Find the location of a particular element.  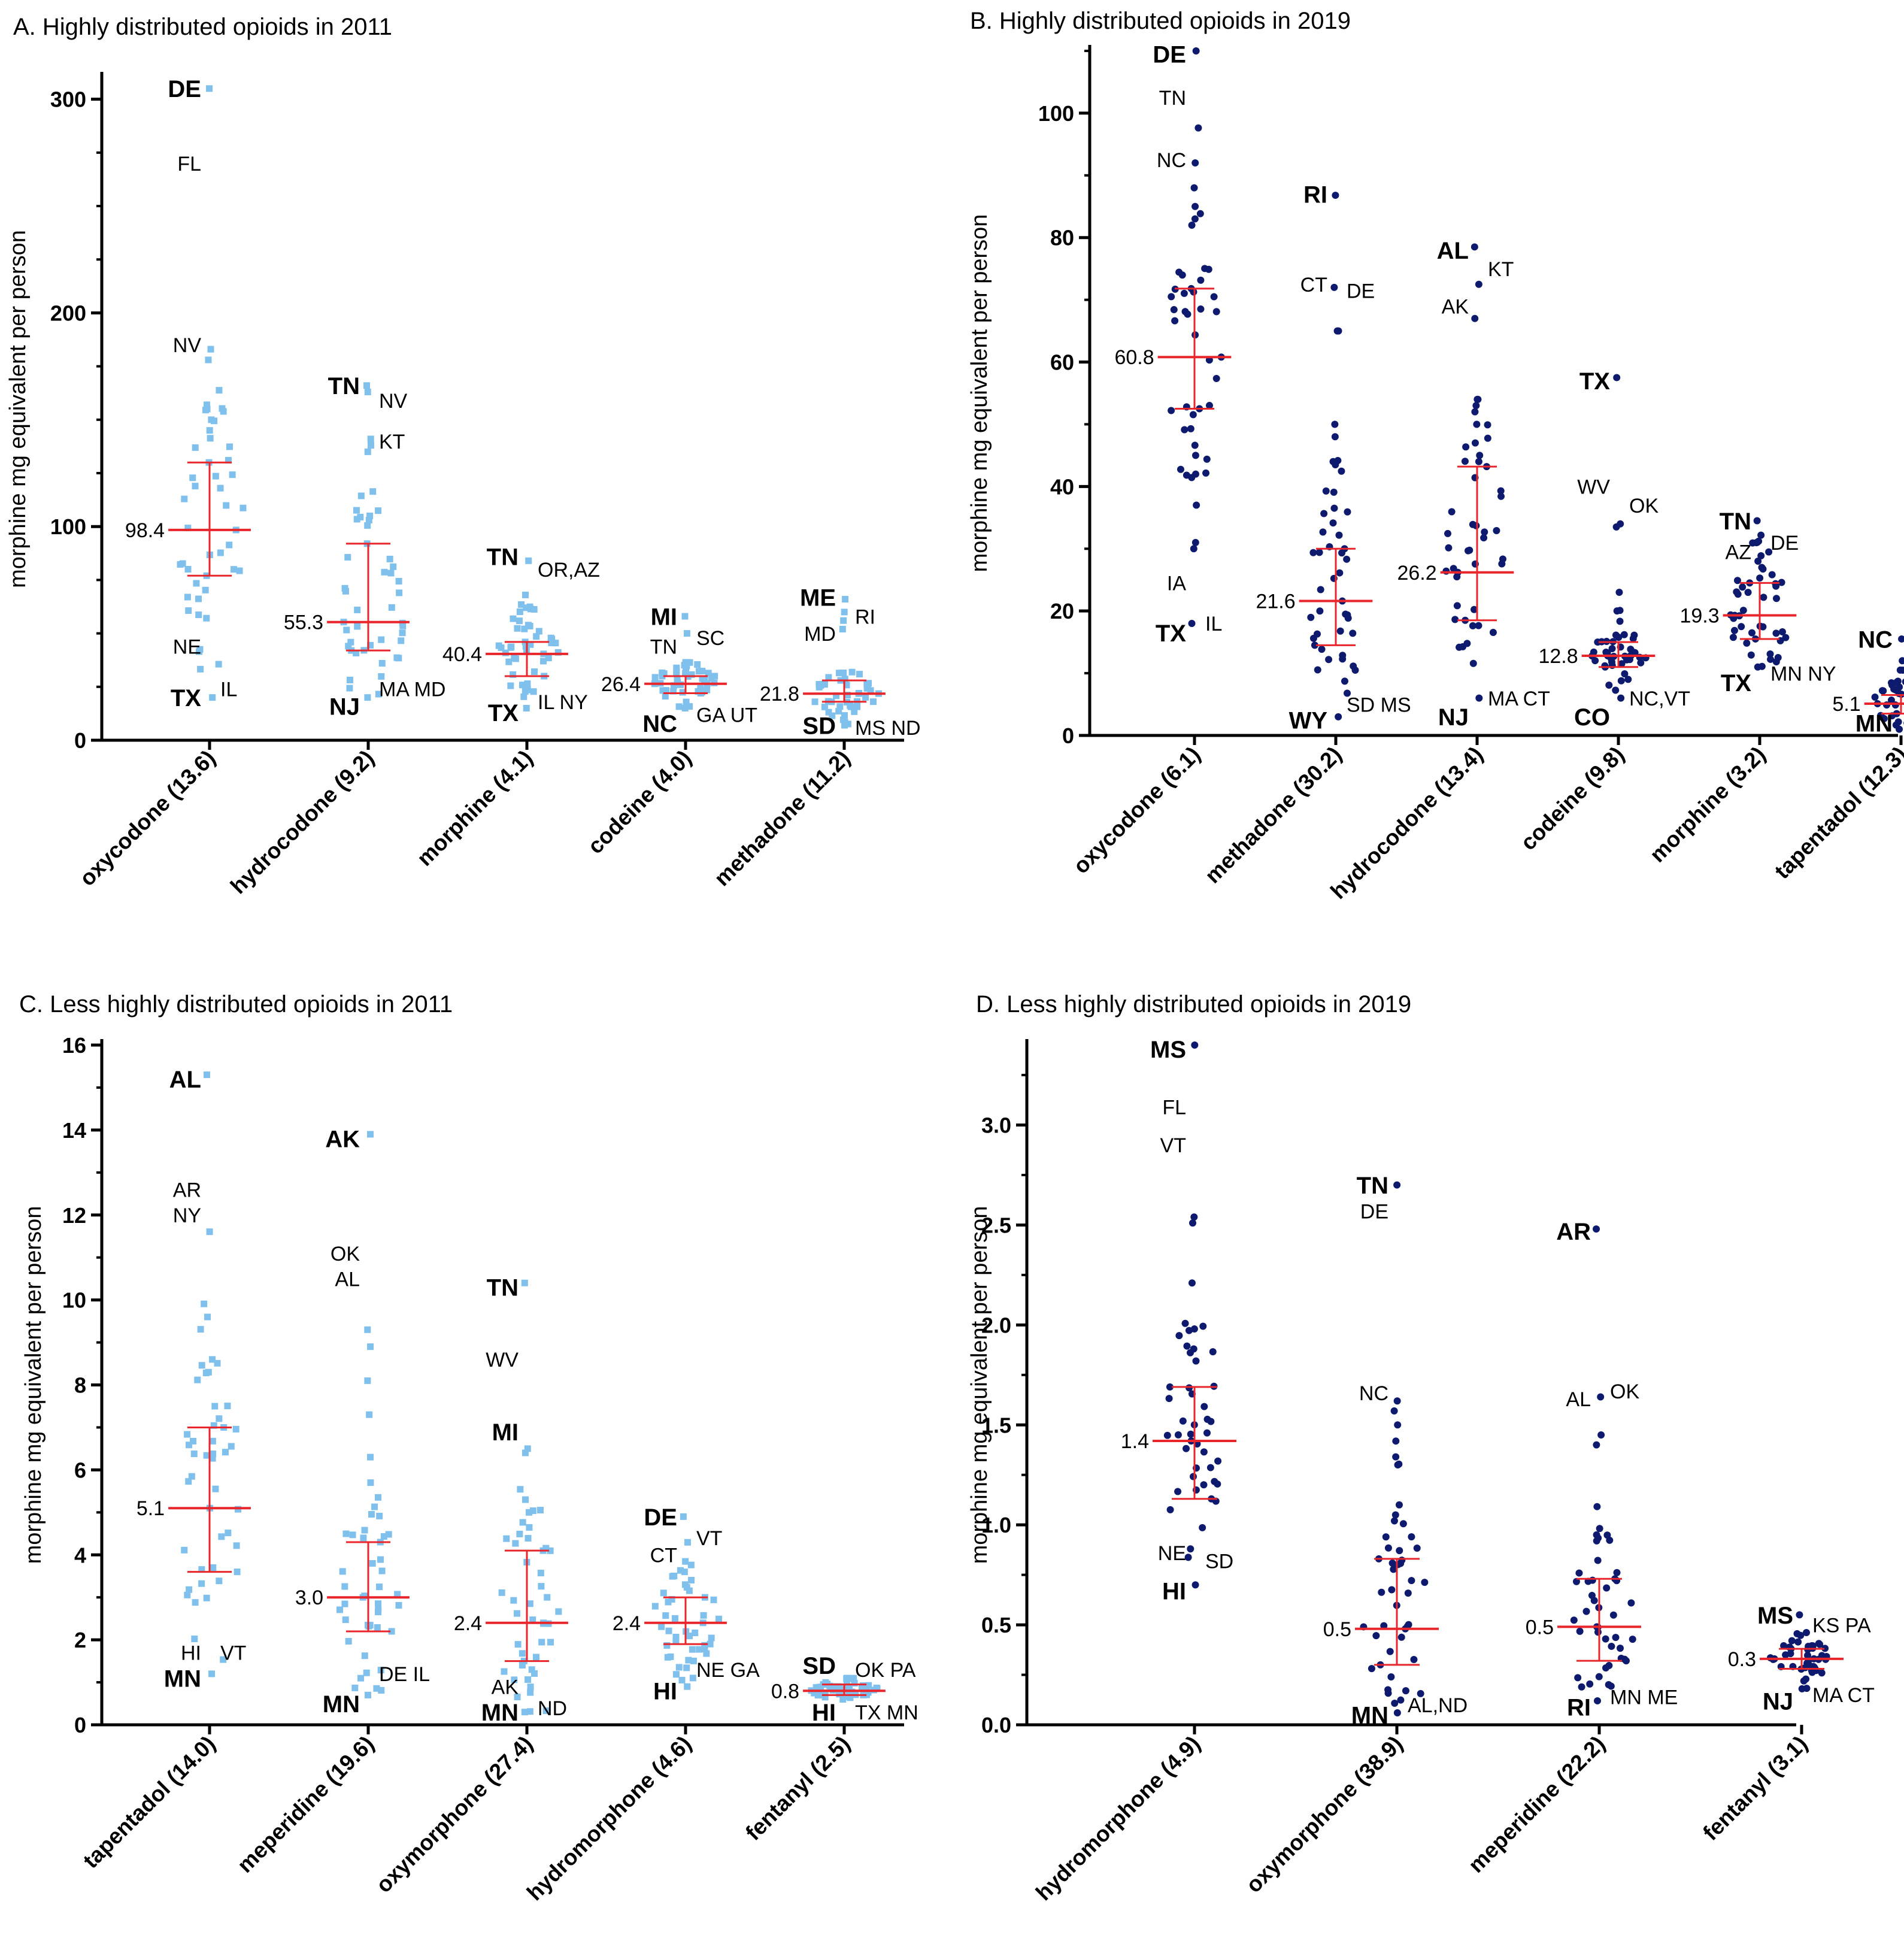

y-tick-label: 10 is located at coordinates (74, 1300).